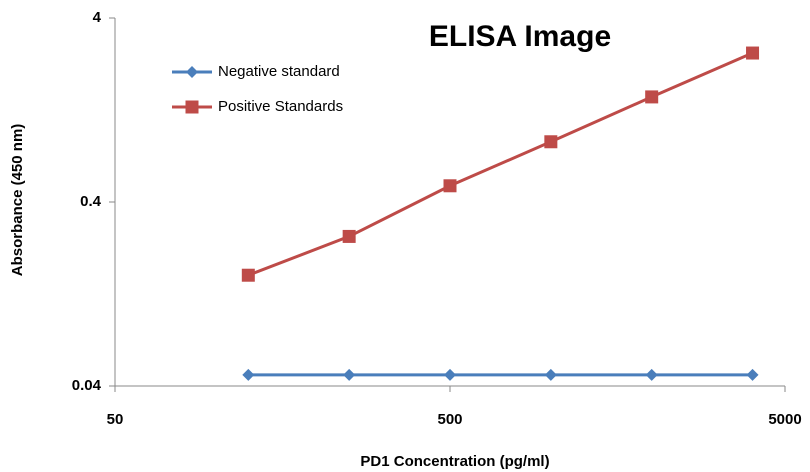 The height and width of the screenshot is (472, 810). What do you see at coordinates (454, 461) in the screenshot?
I see `x-axis-label: PD1 Concentration (pg/ml)` at bounding box center [454, 461].